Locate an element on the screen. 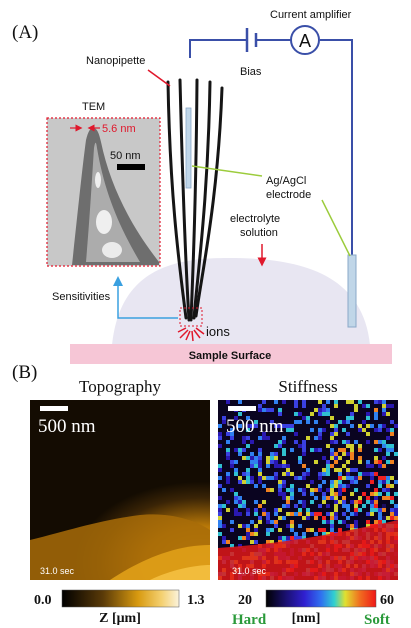 The height and width of the screenshot is (628, 411). topography-timestamp: 31.0 sec is located at coordinates (57, 571).